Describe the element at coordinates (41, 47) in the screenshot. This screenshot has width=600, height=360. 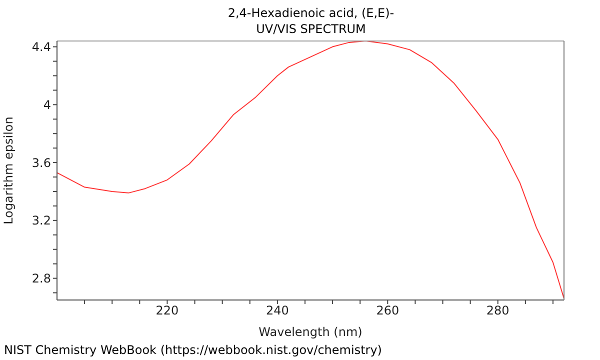
I see `y-tick-label: 4.4` at that location.